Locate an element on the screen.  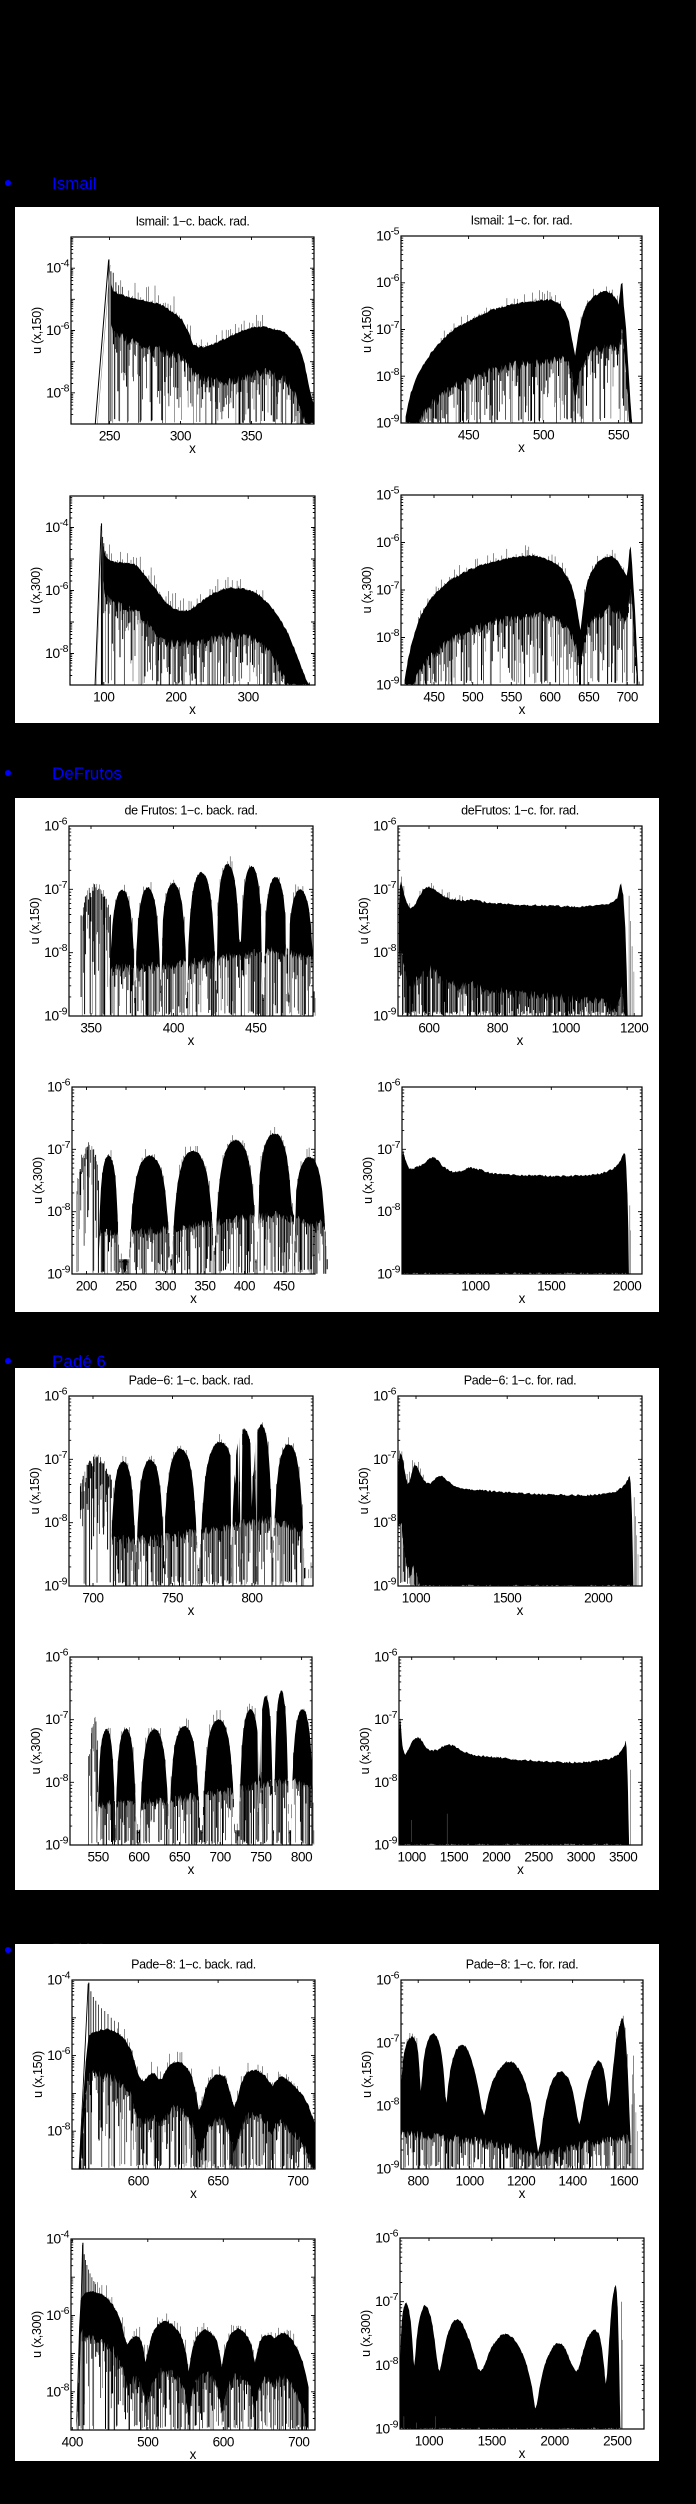
svg-text: Pade−8: 1−c. for. rad. is located at coordinates (522, 1965).